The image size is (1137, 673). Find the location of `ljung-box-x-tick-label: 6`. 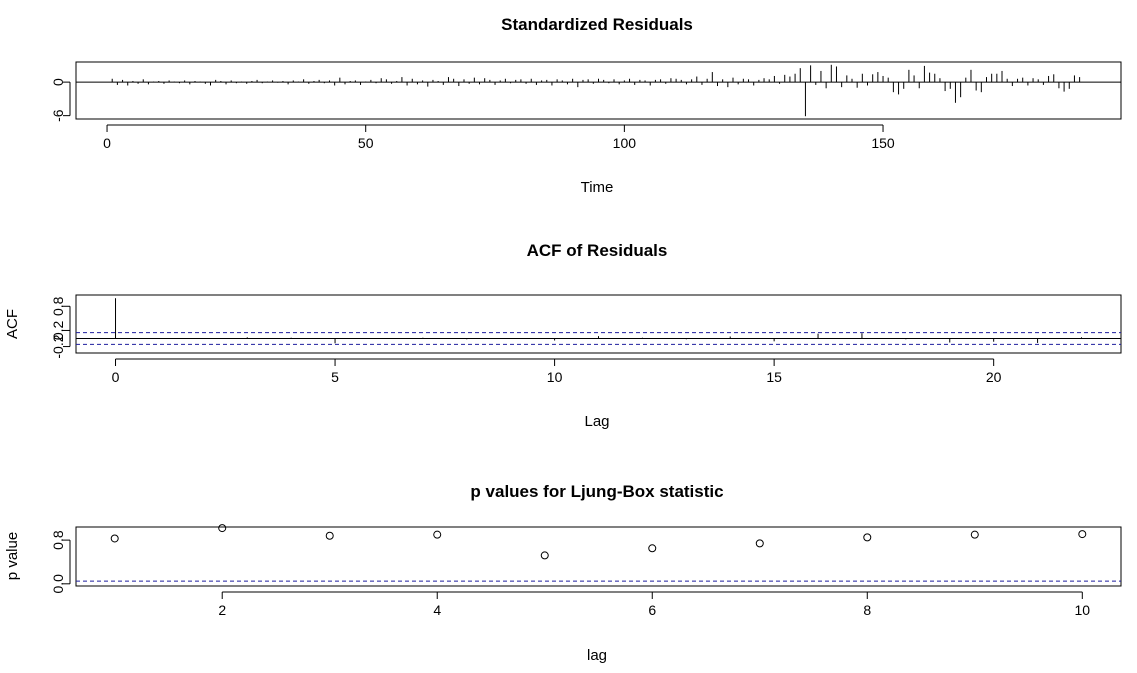

ljung-box-x-tick-label: 6 is located at coordinates (652, 610).